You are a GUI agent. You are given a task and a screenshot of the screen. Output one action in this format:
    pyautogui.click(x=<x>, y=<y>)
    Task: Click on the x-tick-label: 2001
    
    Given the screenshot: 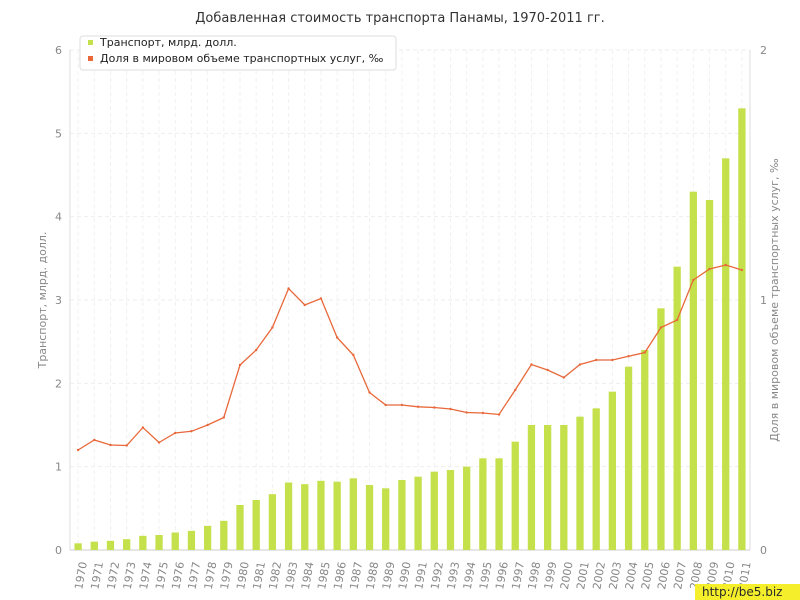 What is the action you would take?
    pyautogui.click(x=583, y=576)
    